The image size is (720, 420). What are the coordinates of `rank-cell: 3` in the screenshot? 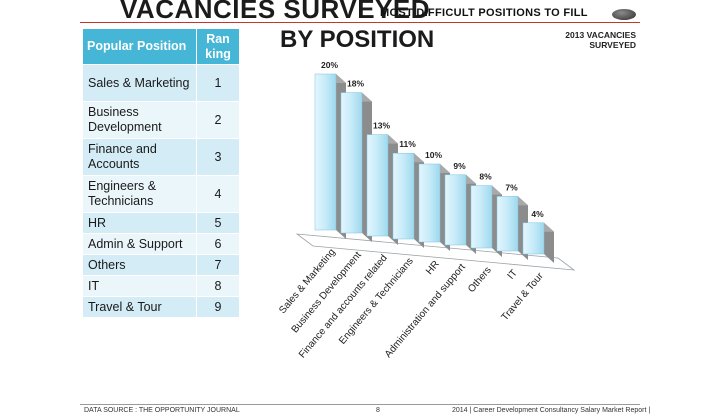 It's located at (218, 157).